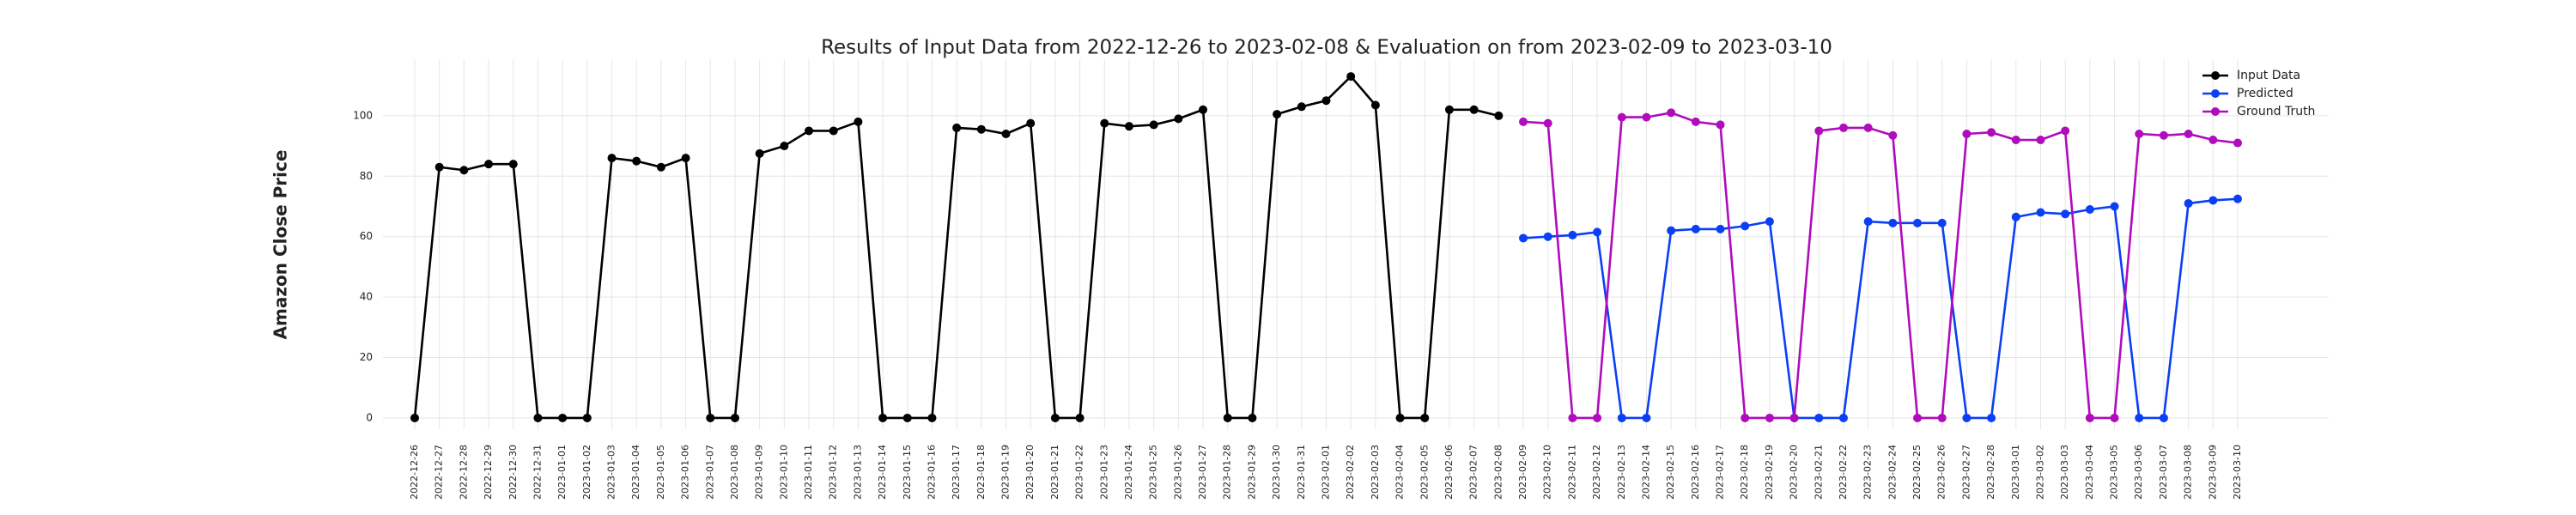 The height and width of the screenshot is (515, 2576). I want to click on x-tick-label: 2023-01-06, so click(685, 472).